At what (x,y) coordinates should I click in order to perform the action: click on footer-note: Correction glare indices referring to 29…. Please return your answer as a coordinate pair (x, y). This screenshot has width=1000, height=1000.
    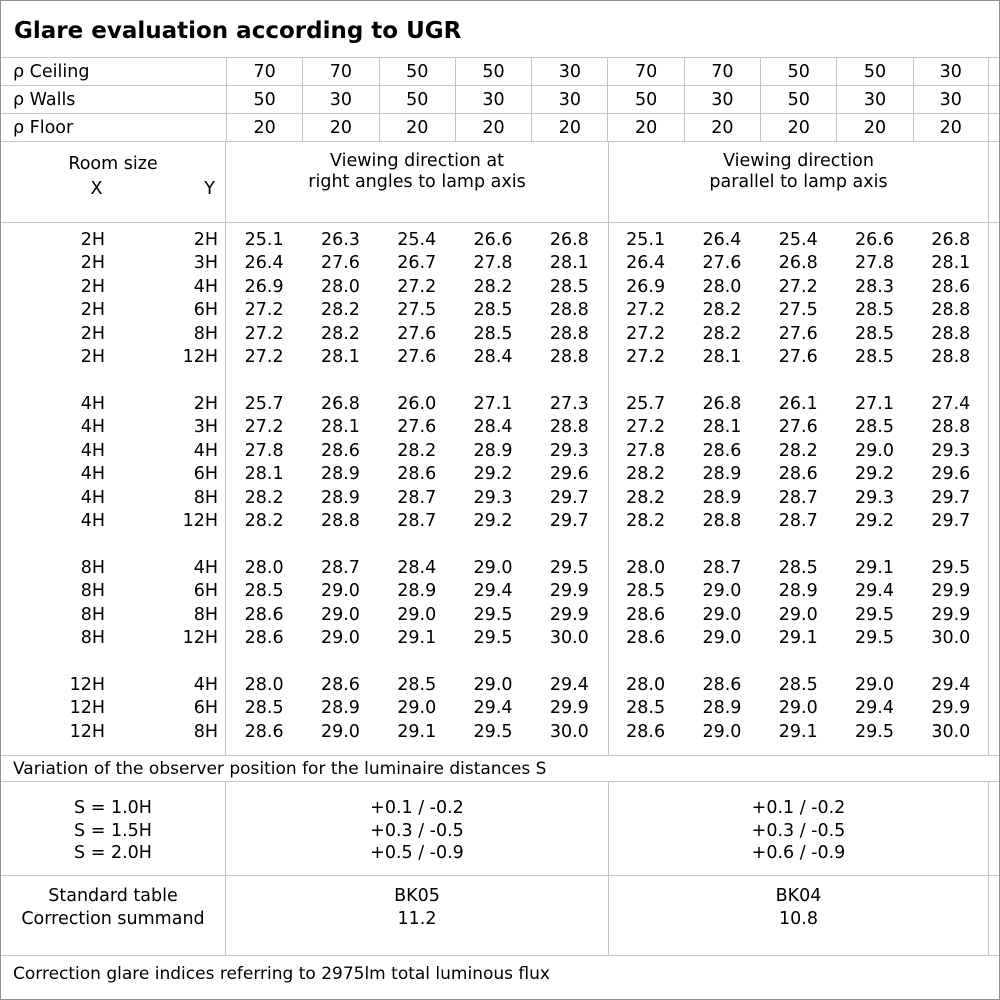
    Looking at the image, I should click on (281, 974).